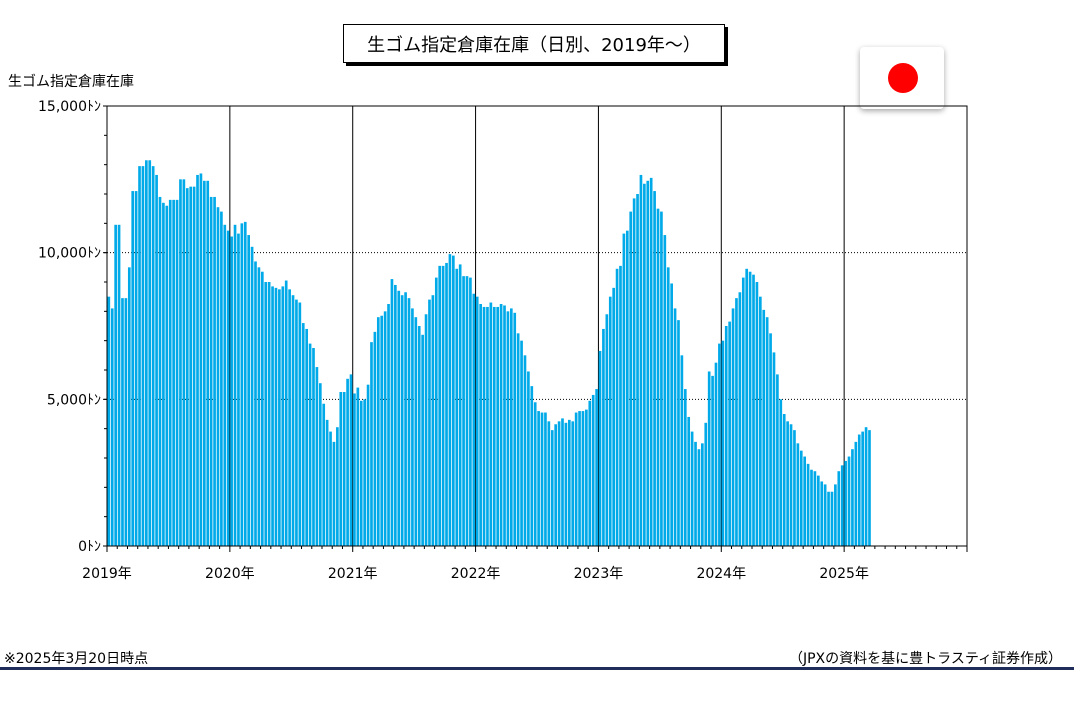  Describe the element at coordinates (599, 574) in the screenshot. I see `x-tick-label: 2023年` at that location.